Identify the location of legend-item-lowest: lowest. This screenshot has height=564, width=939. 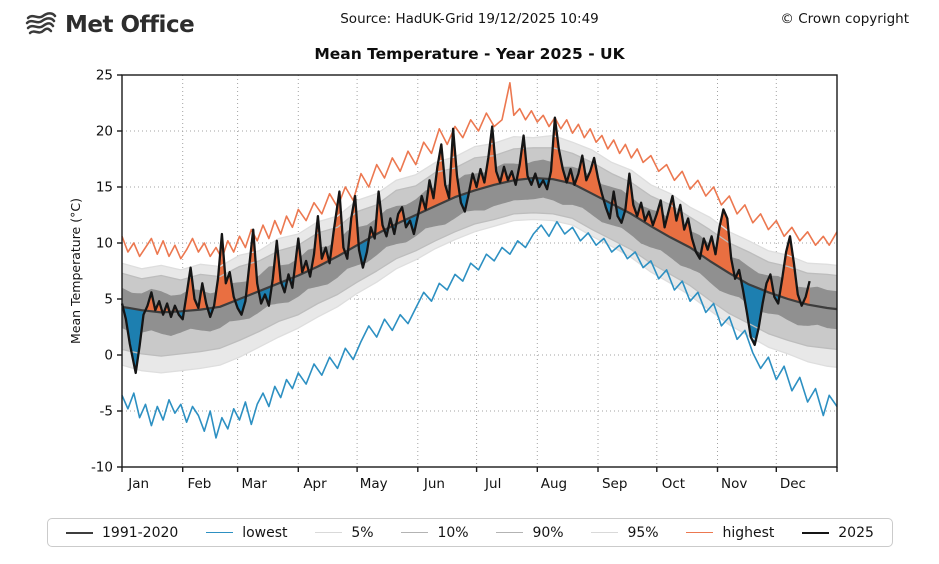
(247, 532).